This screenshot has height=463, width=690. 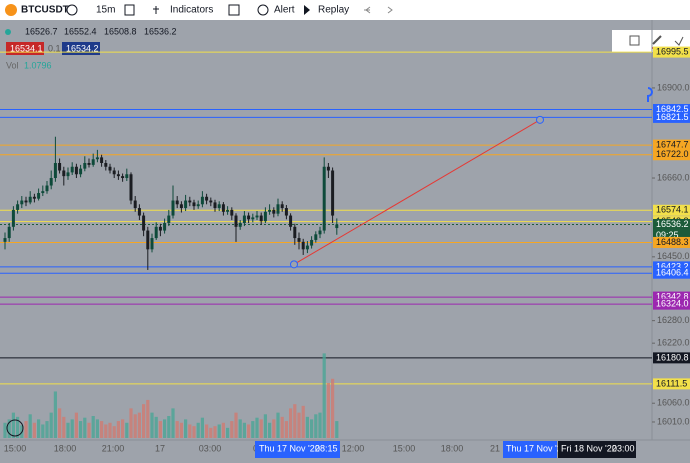 I want to click on tradingview-logo, so click(x=15, y=428).